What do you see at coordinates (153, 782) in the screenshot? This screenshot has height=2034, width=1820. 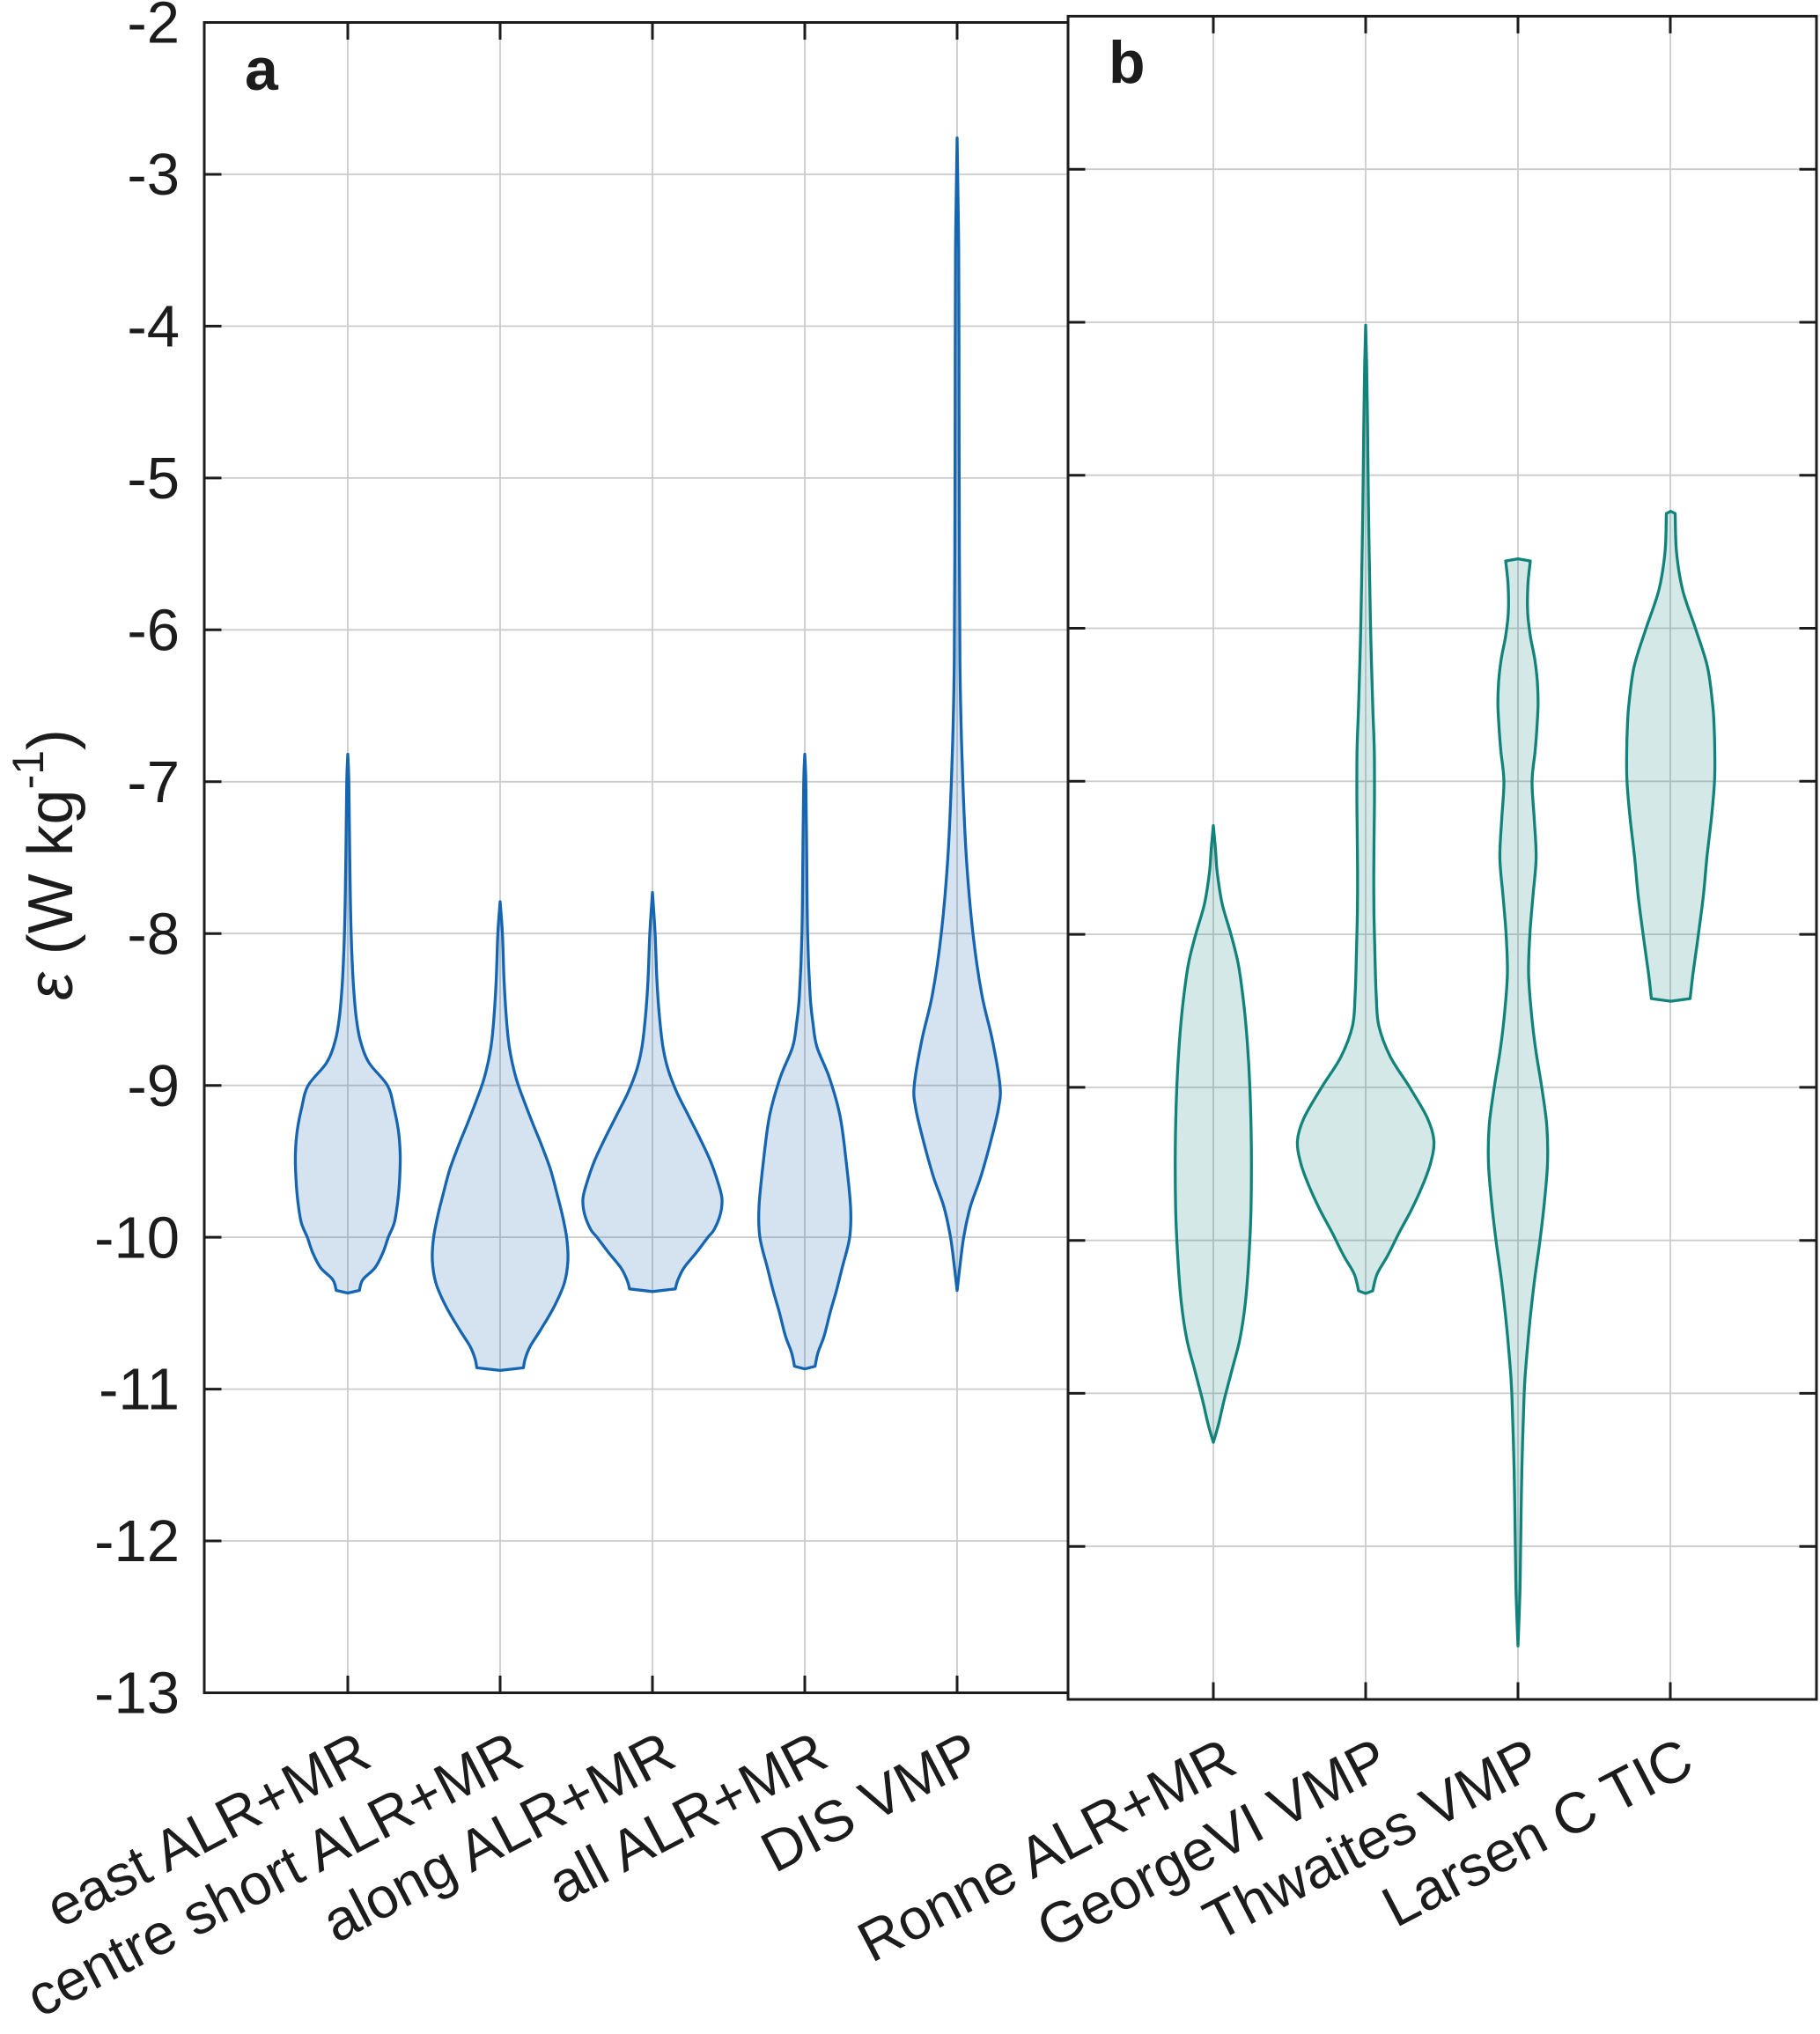 I see `svg-text: -7` at bounding box center [153, 782].